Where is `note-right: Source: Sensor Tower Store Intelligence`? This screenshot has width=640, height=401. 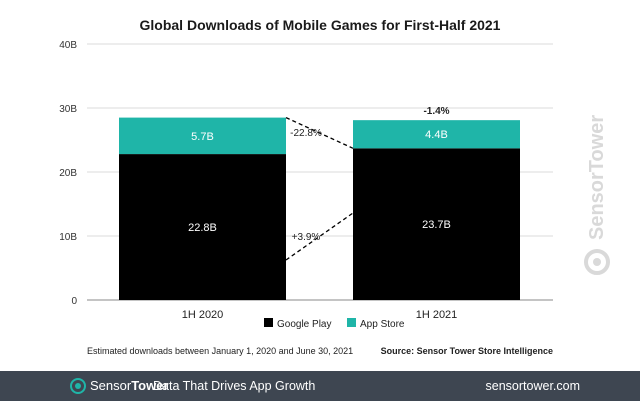
note-right: Source: Sensor Tower Store Intelligence is located at coordinates (467, 351).